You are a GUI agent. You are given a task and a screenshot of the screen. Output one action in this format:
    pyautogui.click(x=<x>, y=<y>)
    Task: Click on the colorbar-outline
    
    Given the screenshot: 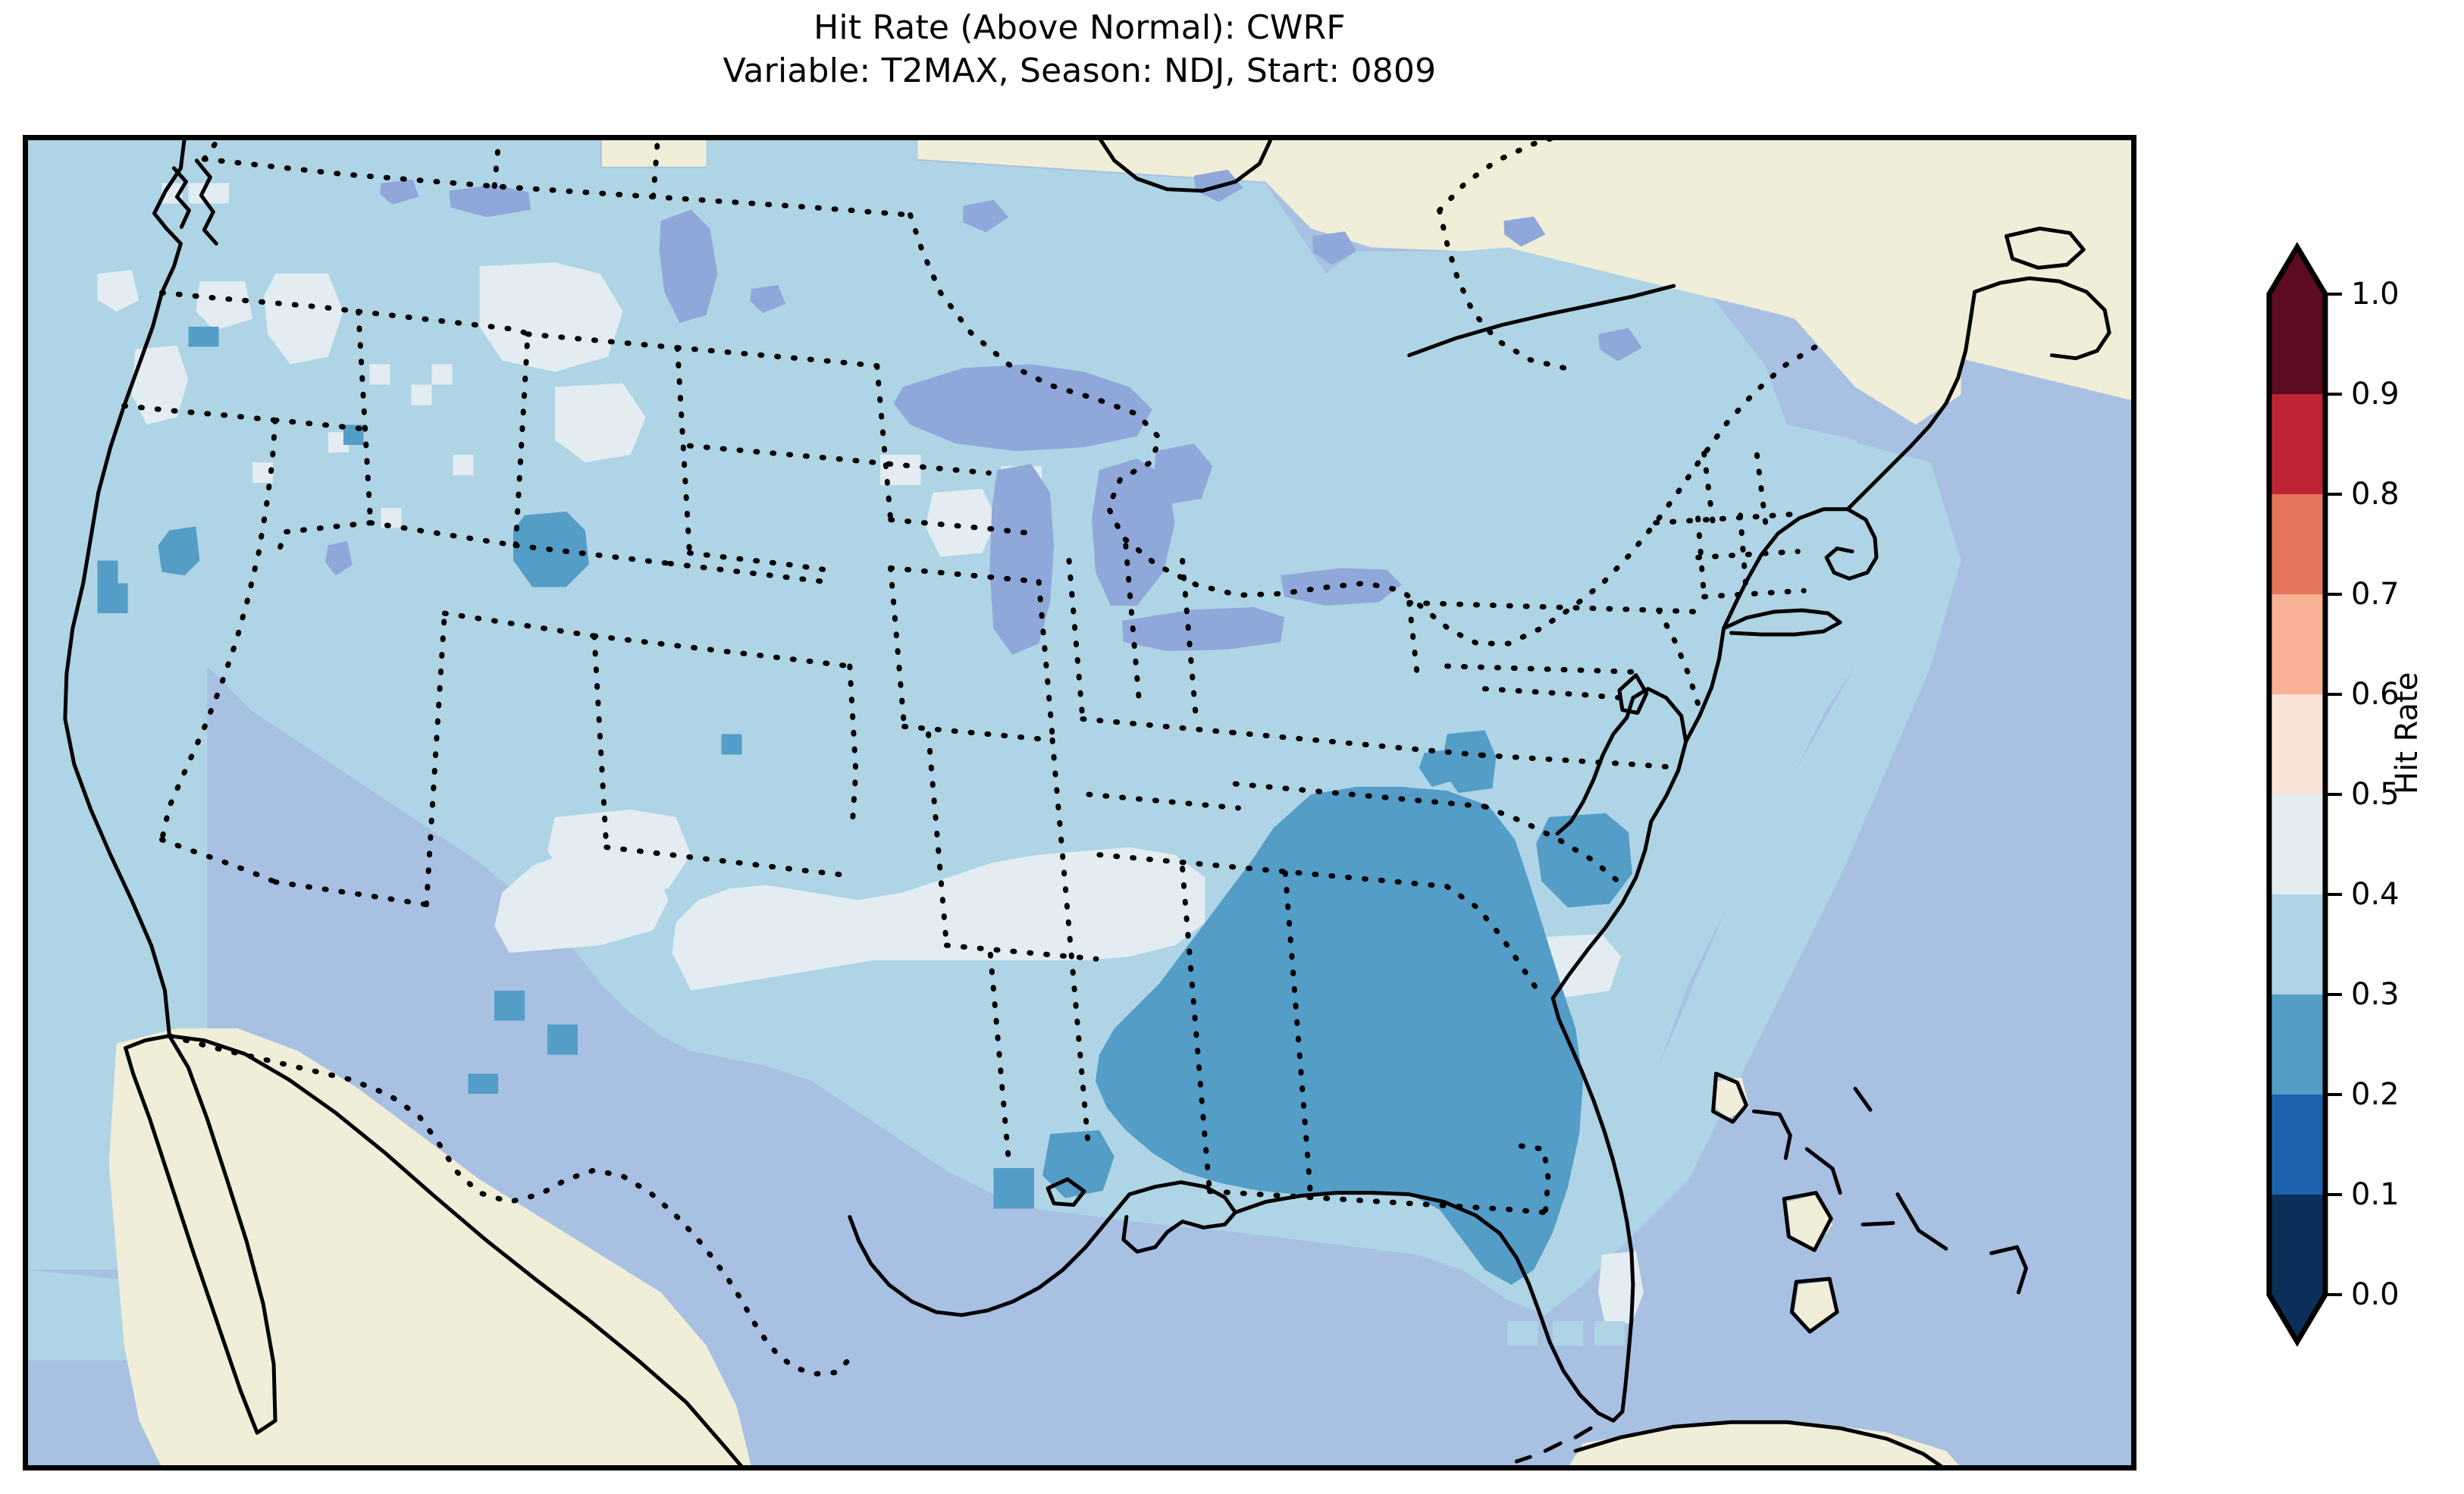 What is the action you would take?
    pyautogui.click(x=2297, y=794)
    